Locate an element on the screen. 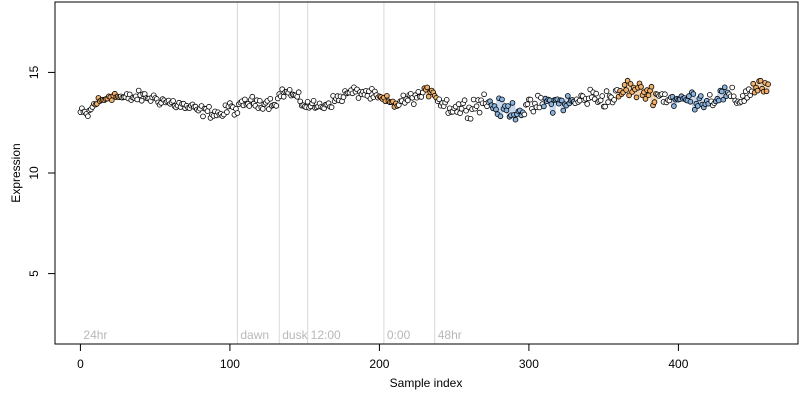  x-tick-label: 100 is located at coordinates (230, 364).